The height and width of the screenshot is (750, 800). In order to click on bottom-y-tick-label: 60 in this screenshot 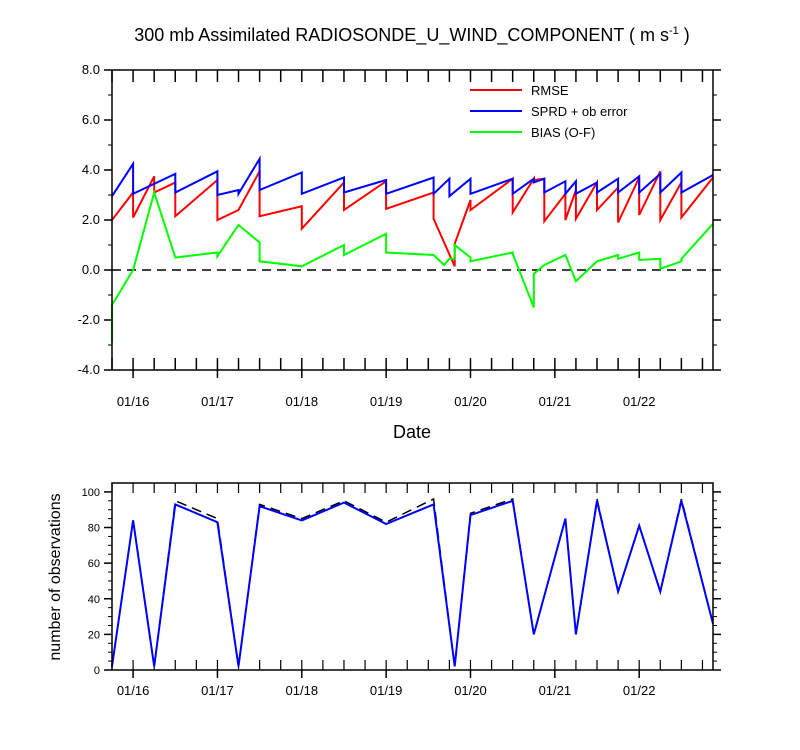, I will do `click(94, 564)`.